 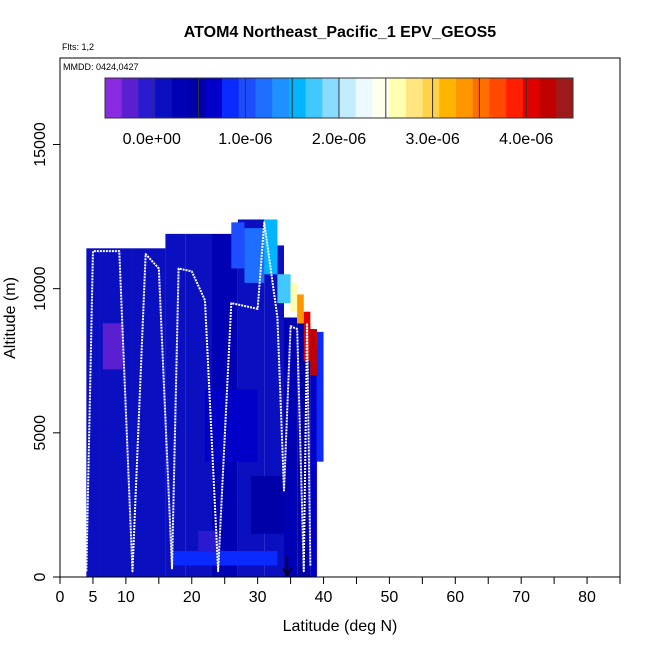 What do you see at coordinates (40, 144) in the screenshot?
I see `y-tick-label: 15000` at bounding box center [40, 144].